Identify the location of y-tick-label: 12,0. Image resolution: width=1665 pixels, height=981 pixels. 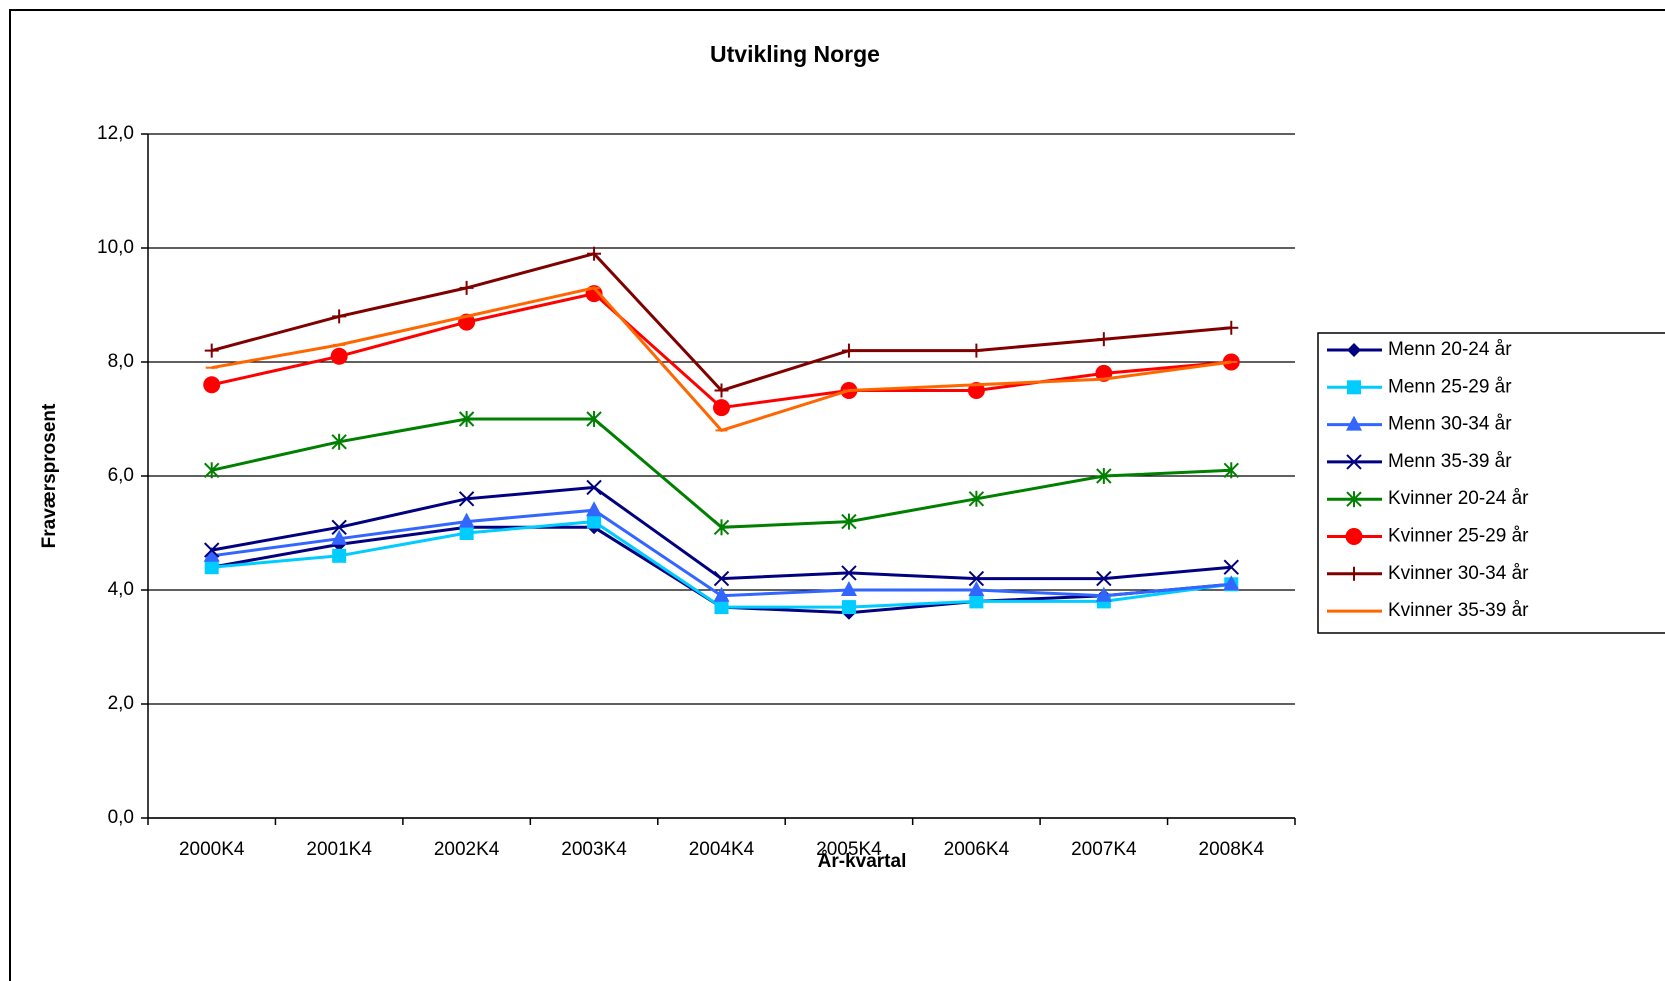
(115, 133).